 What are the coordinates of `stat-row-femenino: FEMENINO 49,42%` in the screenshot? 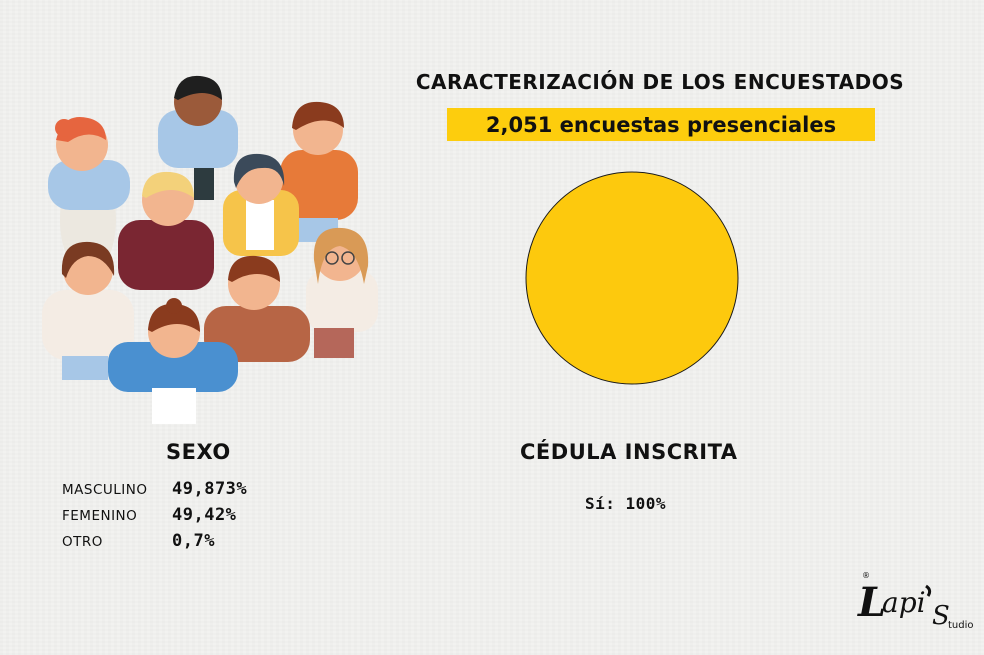 It's located at (192, 517).